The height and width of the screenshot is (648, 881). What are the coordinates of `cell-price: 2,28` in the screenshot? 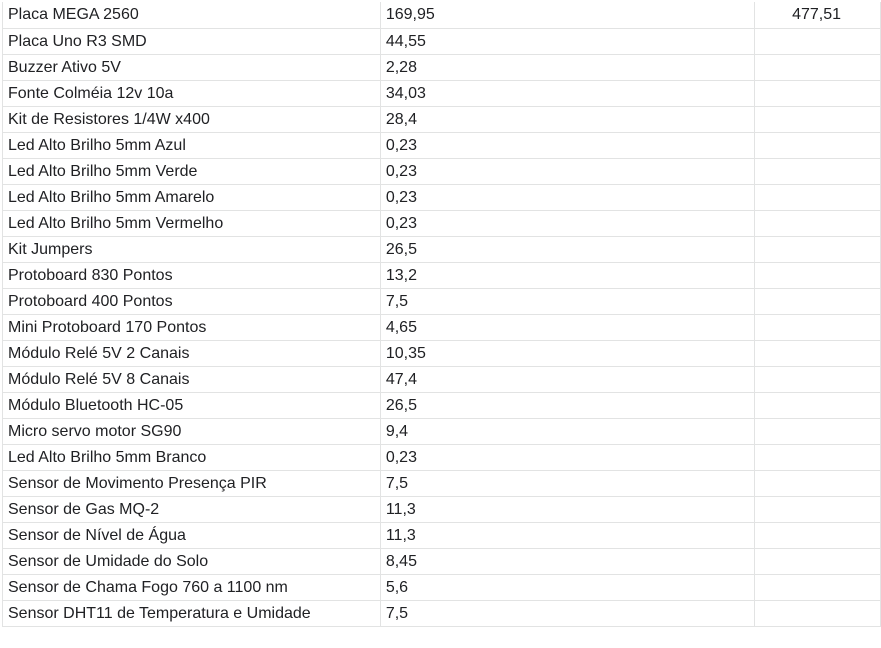 It's located at (568, 67).